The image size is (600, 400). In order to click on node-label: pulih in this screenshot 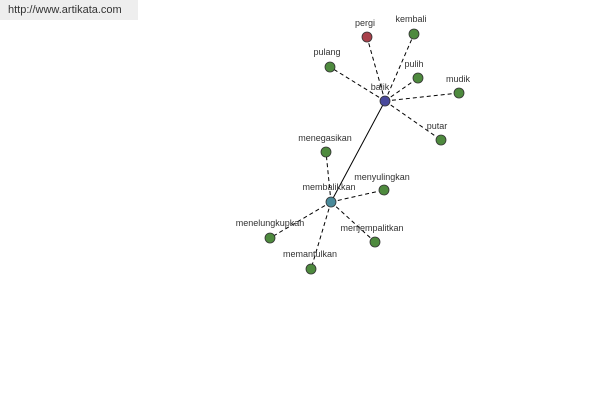, I will do `click(413, 64)`.